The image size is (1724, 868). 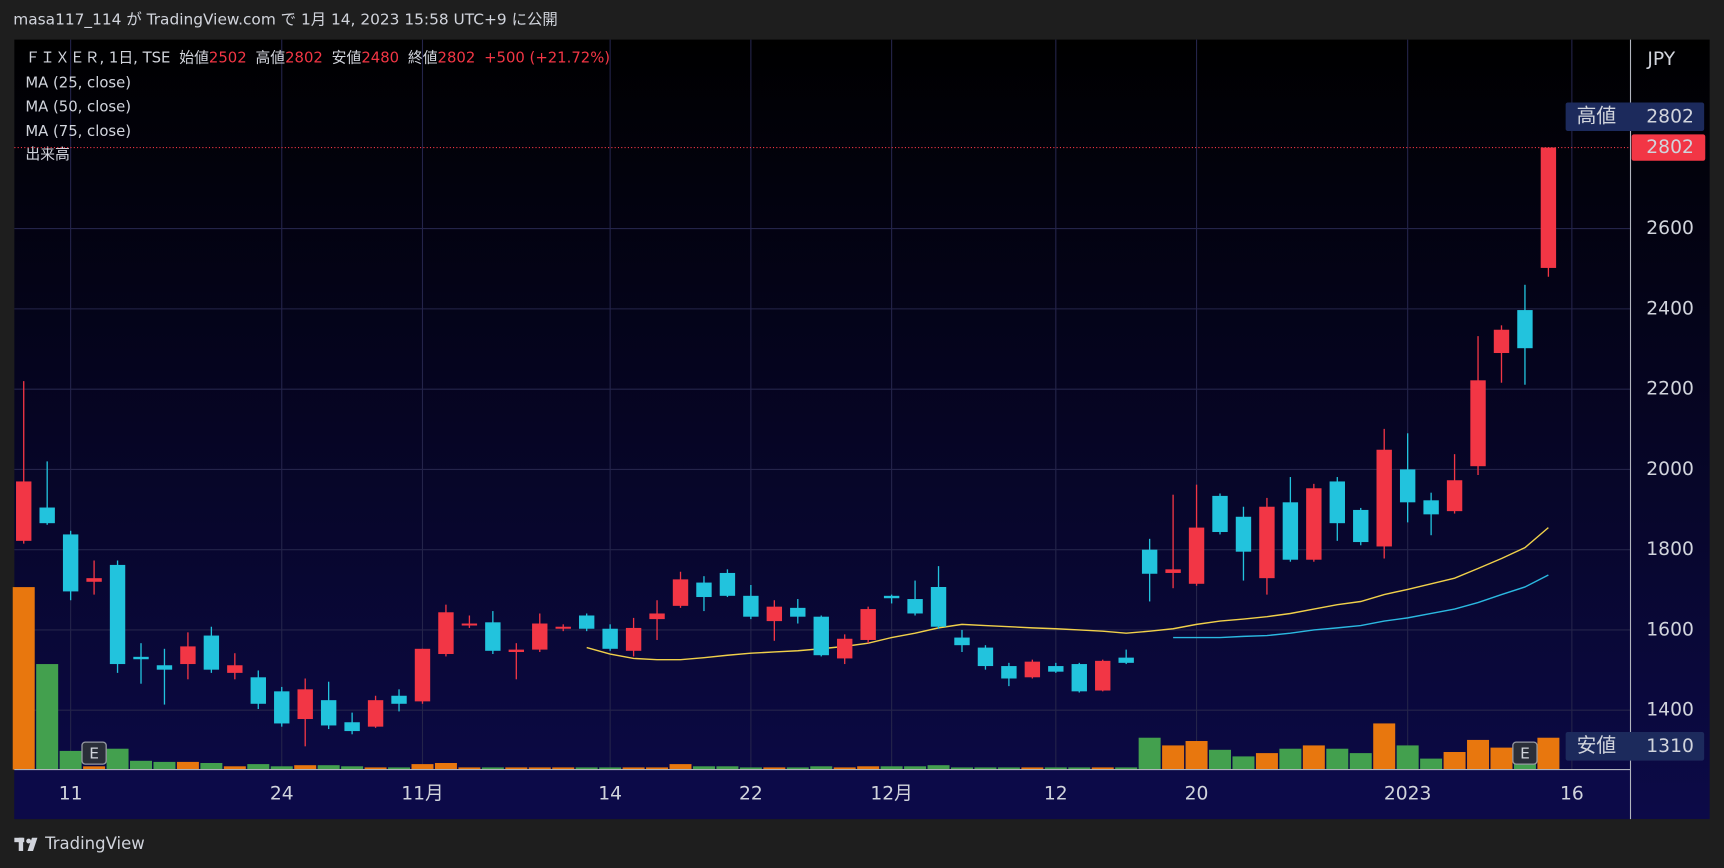 What do you see at coordinates (47, 154) in the screenshot?
I see `legend-entry: 出来高` at bounding box center [47, 154].